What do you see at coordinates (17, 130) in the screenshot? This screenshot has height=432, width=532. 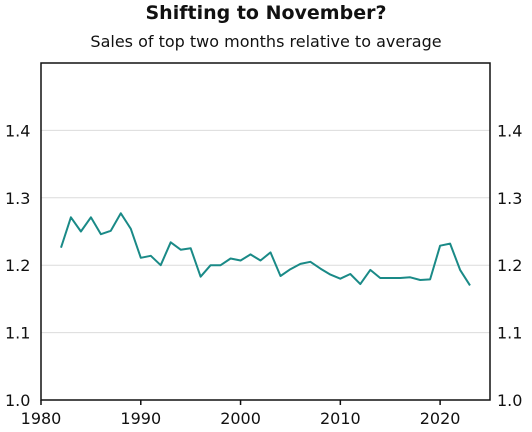 I see `y-tick-label-left: 1.4` at bounding box center [17, 130].